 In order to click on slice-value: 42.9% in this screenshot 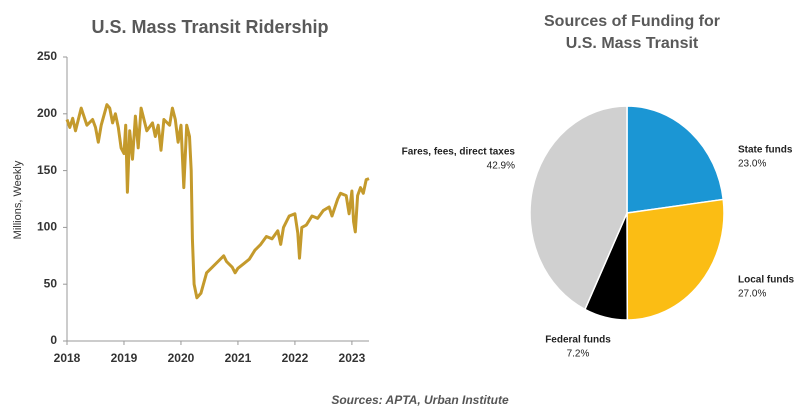, I will do `click(501, 166)`.